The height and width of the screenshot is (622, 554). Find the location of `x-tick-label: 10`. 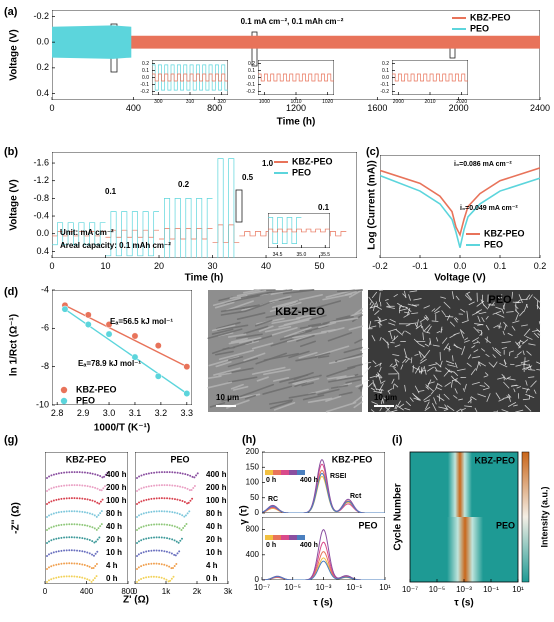

x-tick-label: 10 is located at coordinates (106, 266).